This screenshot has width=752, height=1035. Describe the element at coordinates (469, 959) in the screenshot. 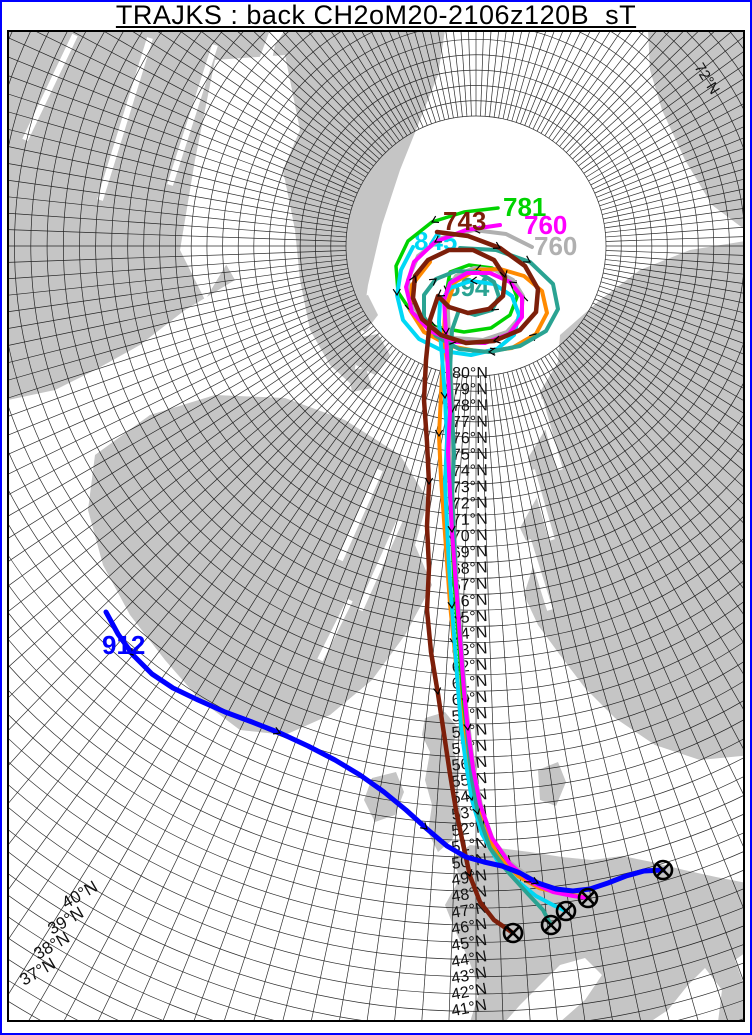

I see `latitude-label: 44°N` at that location.